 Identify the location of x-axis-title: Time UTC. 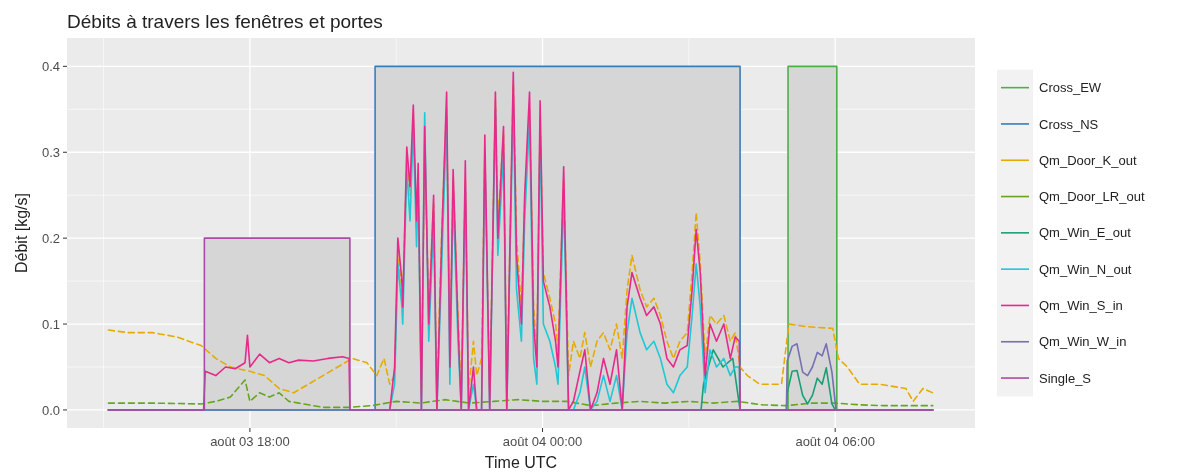
(521, 462).